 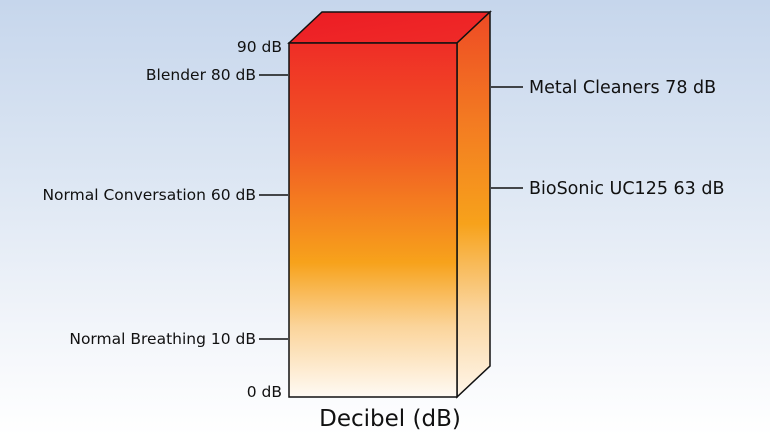 I want to click on marker-label: Normal Conversation 60 dB, so click(x=149, y=195).